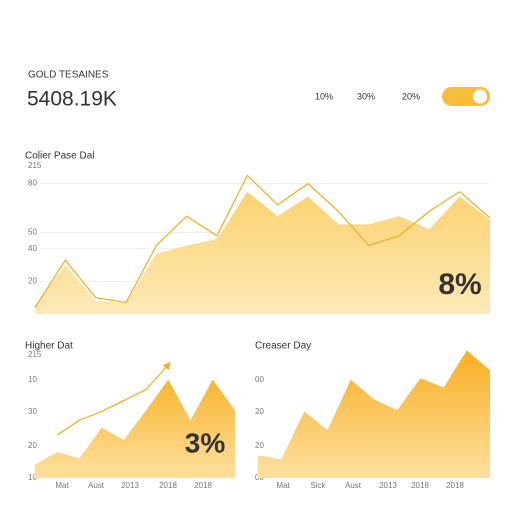 The width and height of the screenshot is (512, 512). What do you see at coordinates (113, 398) in the screenshot?
I see `line` at bounding box center [113, 398].